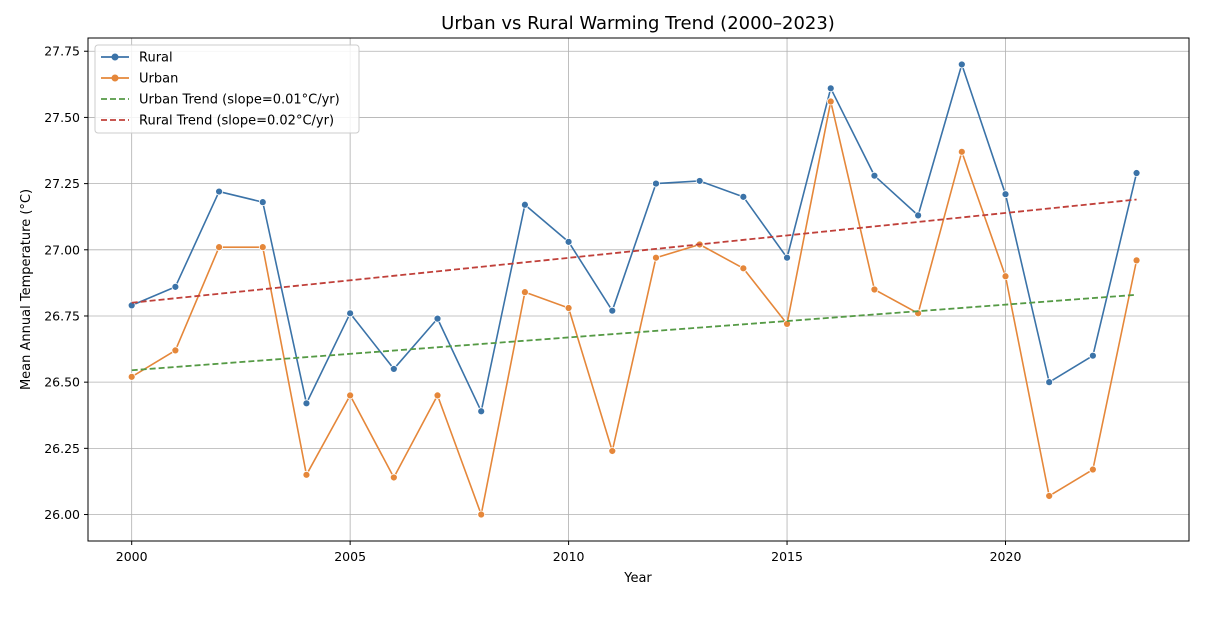 The image size is (1210, 637). I want to click on y-tick-label: 27.25, so click(62, 183).